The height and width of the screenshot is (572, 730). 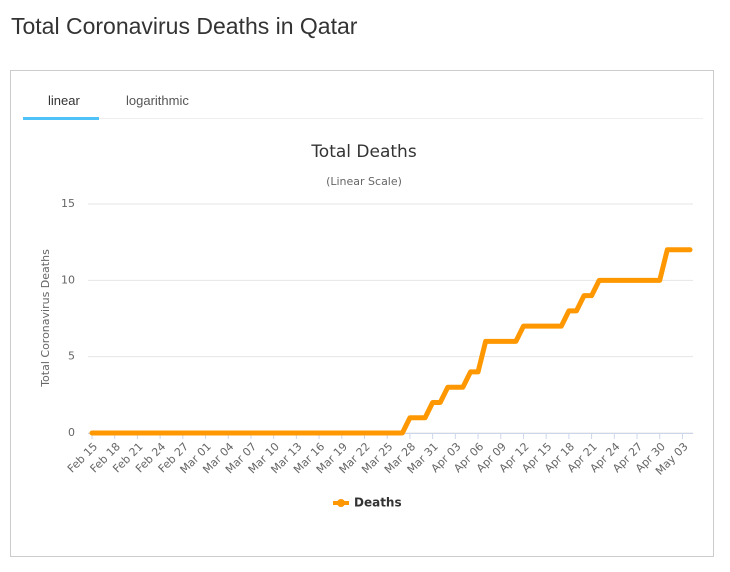 What do you see at coordinates (45, 318) in the screenshot?
I see `y-axis-label: Total Coronavirus Deaths` at bounding box center [45, 318].